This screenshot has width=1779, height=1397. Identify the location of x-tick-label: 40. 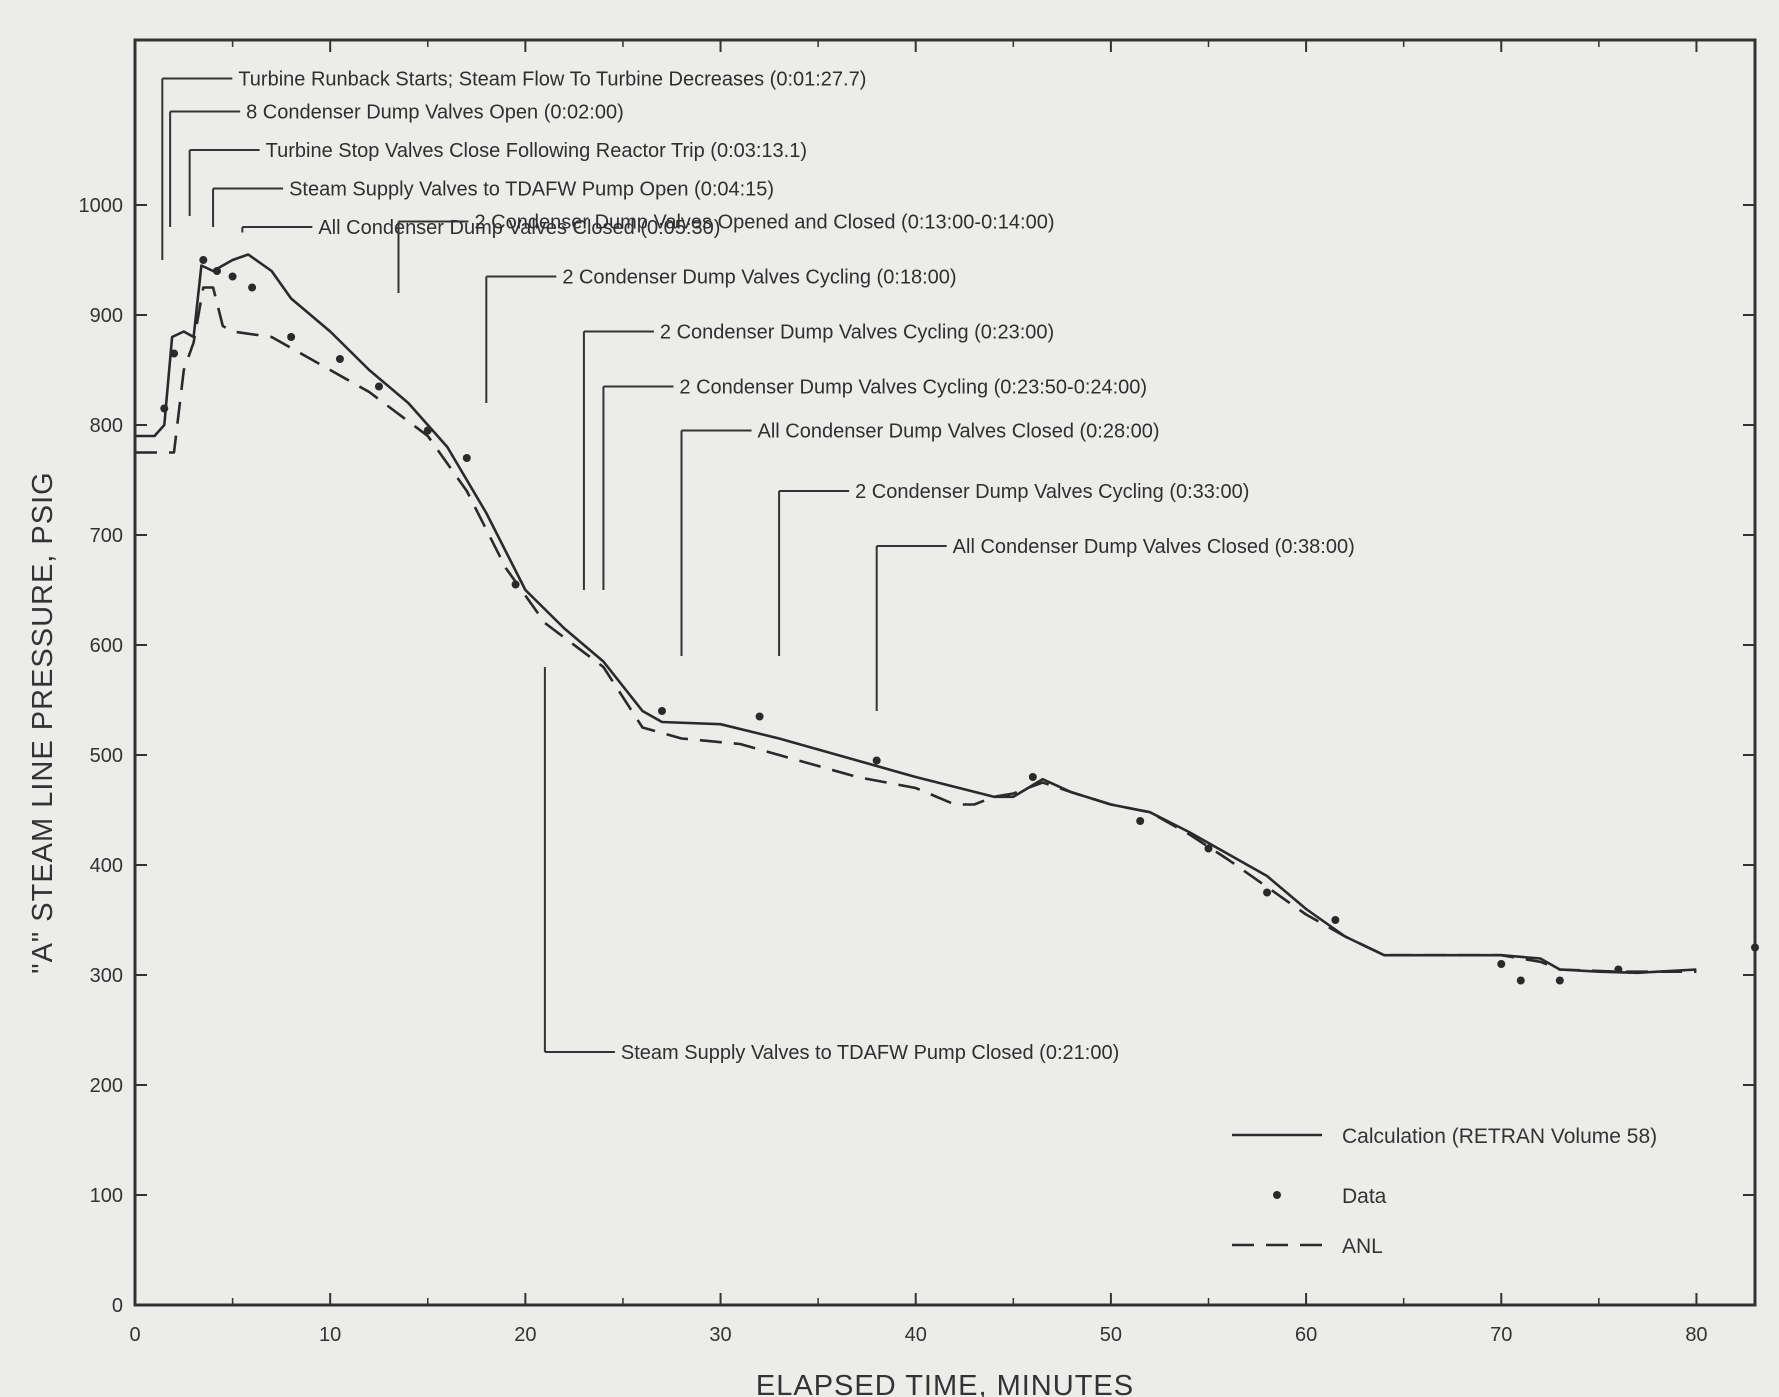
(916, 1335).